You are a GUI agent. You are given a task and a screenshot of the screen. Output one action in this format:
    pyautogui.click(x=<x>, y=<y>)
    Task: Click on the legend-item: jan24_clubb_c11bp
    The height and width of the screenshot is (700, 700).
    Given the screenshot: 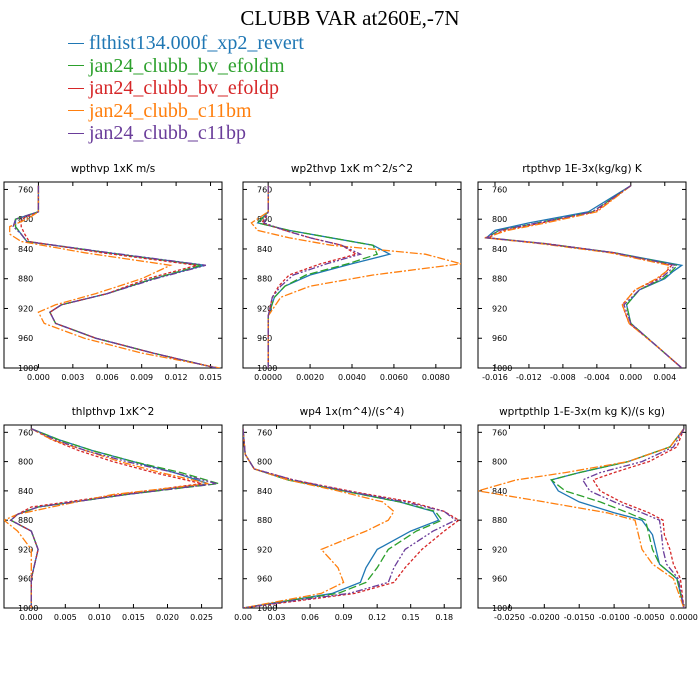 What is the action you would take?
    pyautogui.click(x=186, y=133)
    